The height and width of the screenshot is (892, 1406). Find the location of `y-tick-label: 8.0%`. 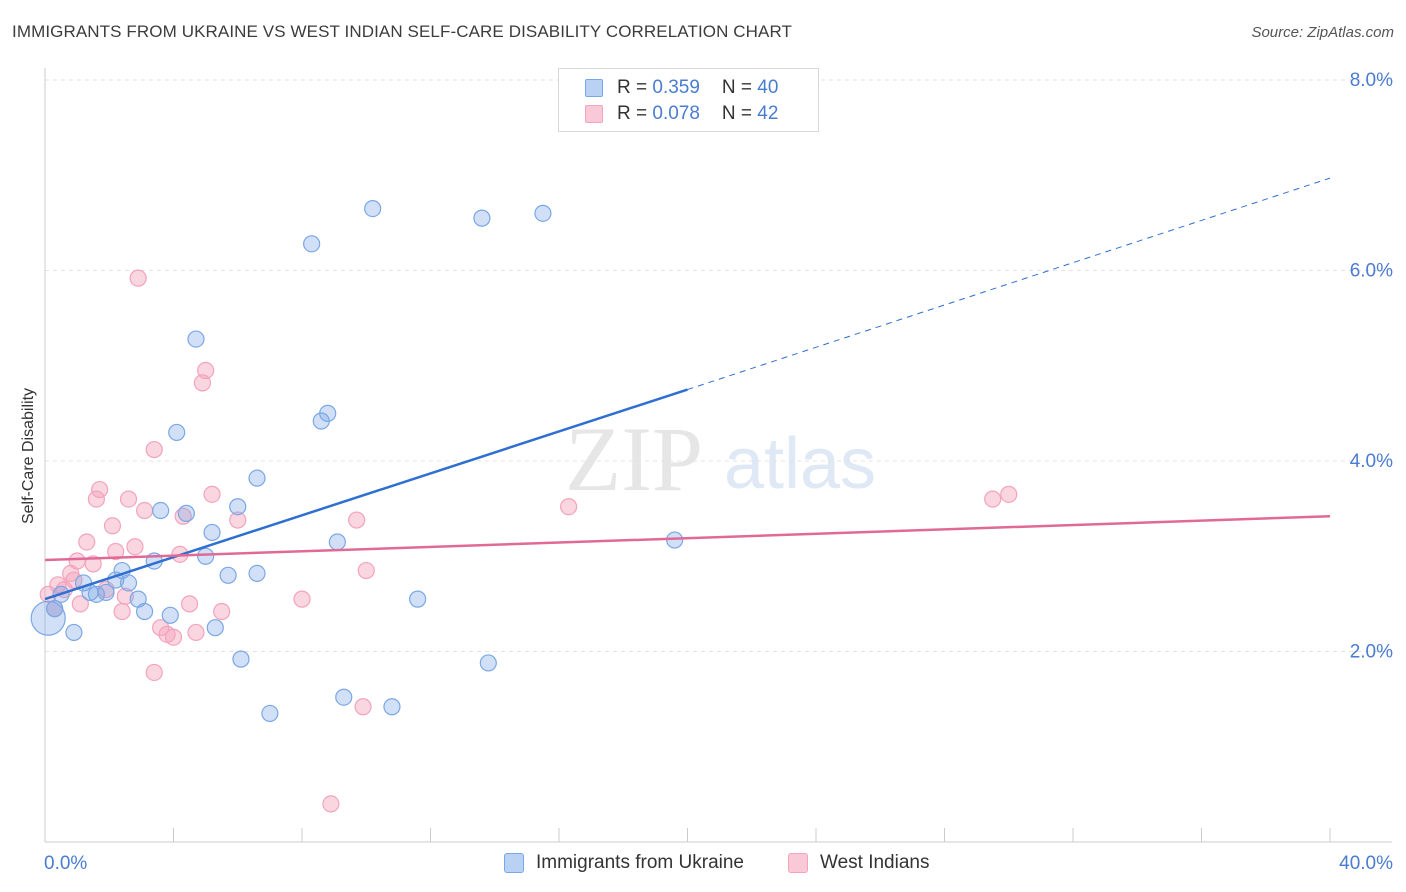

y-tick-label: 8.0% is located at coordinates (1371, 80).